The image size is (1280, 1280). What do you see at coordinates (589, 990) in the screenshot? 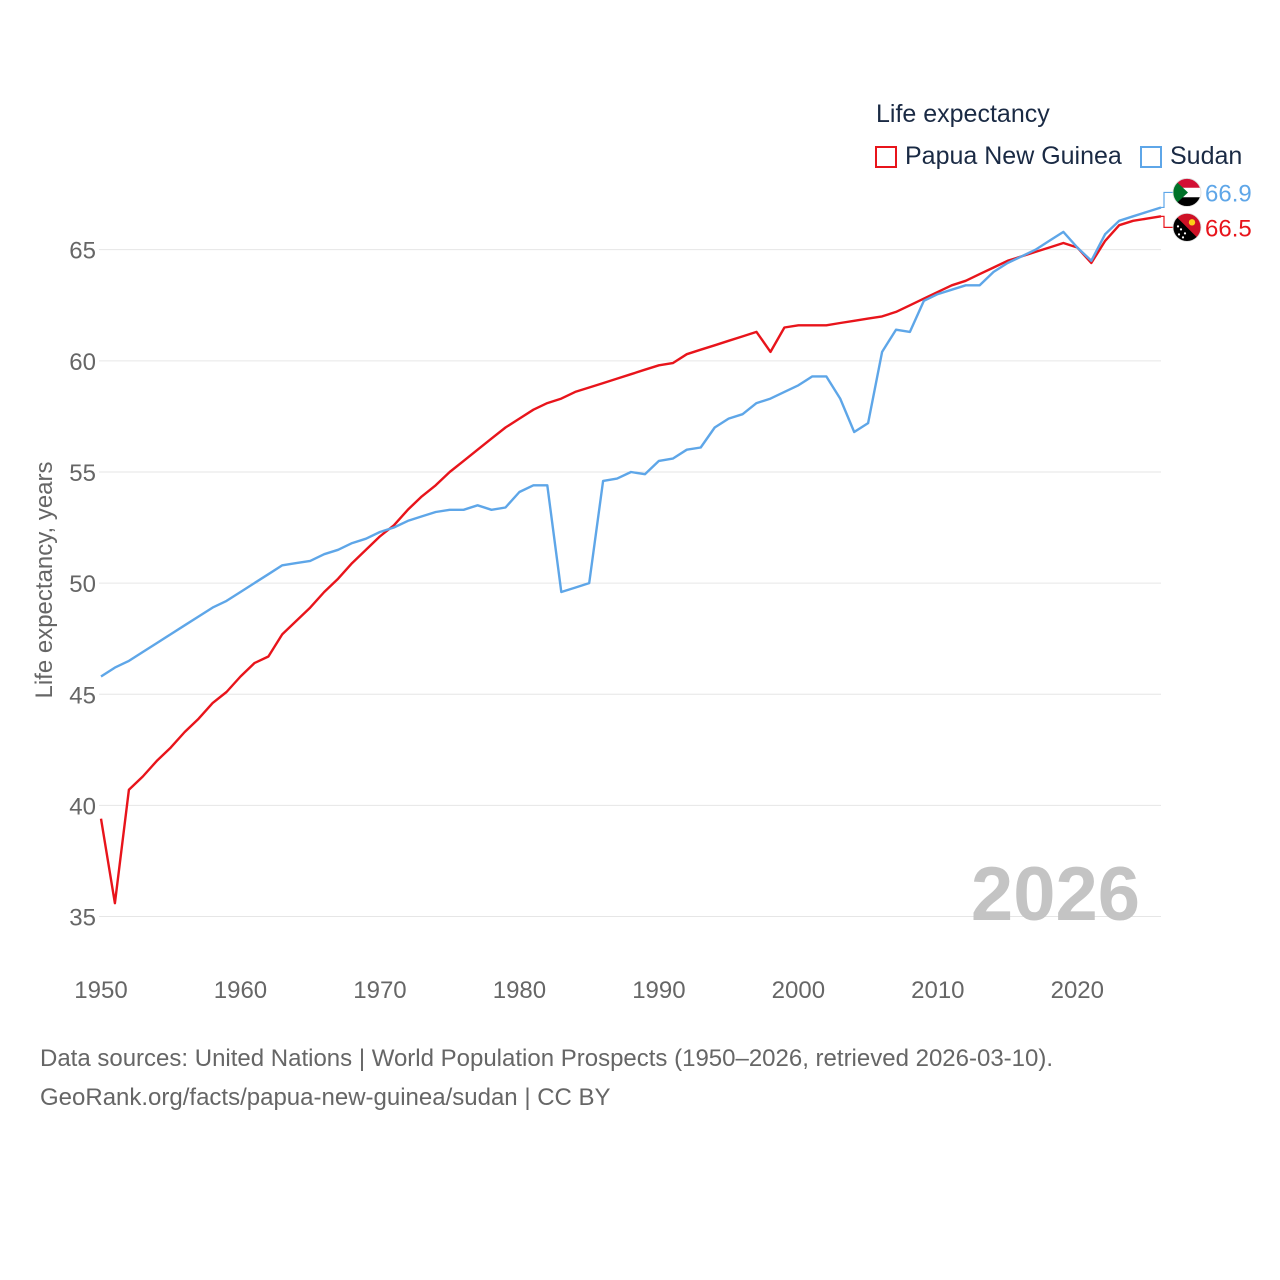
I see `x-axis-ticks: 1950 1960 1970 1980 1990 2000 2010 2020` at bounding box center [589, 990].